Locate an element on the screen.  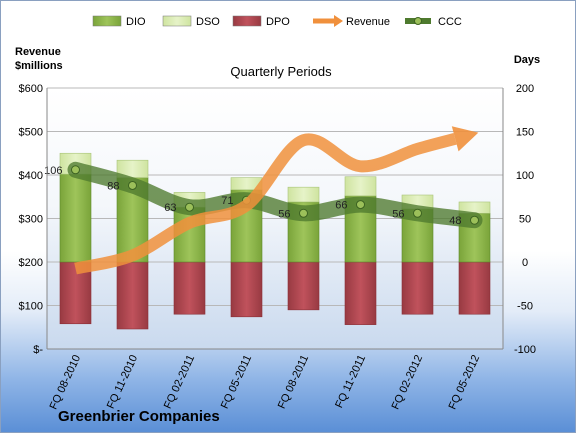
right-axis-title: Days is located at coordinates (527, 60).